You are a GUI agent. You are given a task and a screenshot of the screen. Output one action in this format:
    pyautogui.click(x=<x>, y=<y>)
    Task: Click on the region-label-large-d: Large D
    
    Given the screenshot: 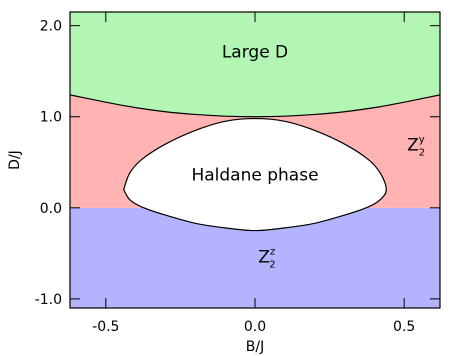 What is the action you would take?
    pyautogui.click(x=255, y=53)
    